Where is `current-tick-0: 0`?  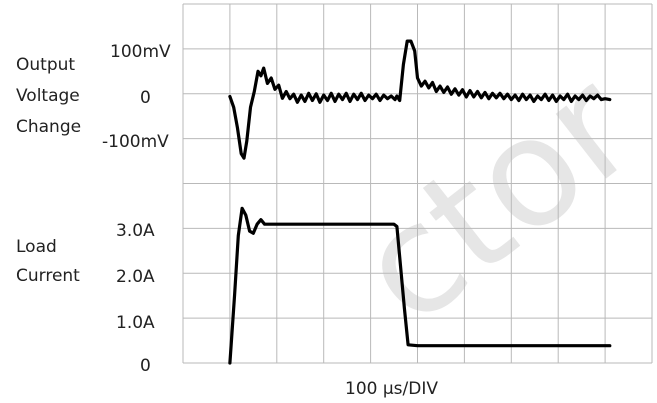 current-tick-0: 0 is located at coordinates (145, 366).